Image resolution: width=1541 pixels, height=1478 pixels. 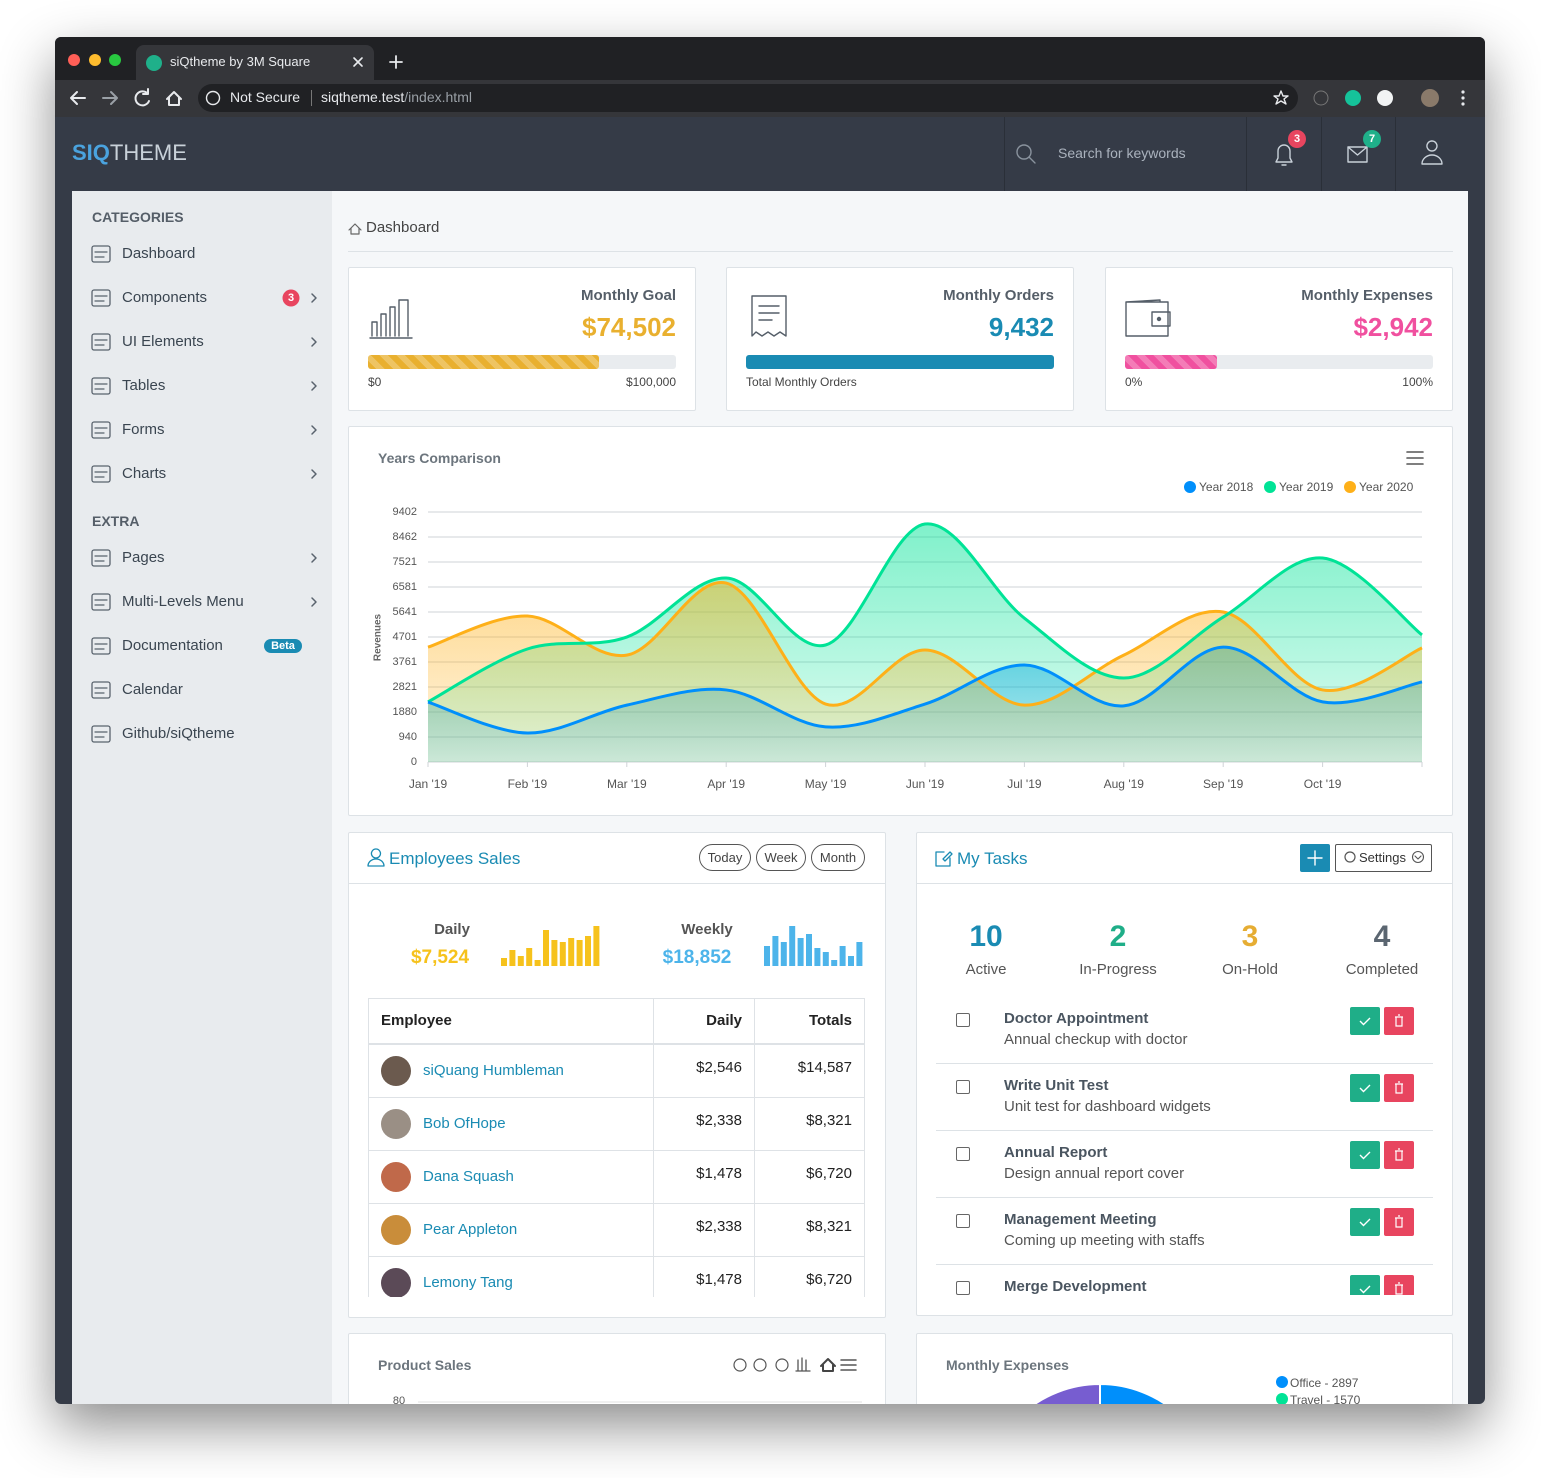 What do you see at coordinates (824, 1067) in the screenshot?
I see `employee-total: $14,587` at bounding box center [824, 1067].